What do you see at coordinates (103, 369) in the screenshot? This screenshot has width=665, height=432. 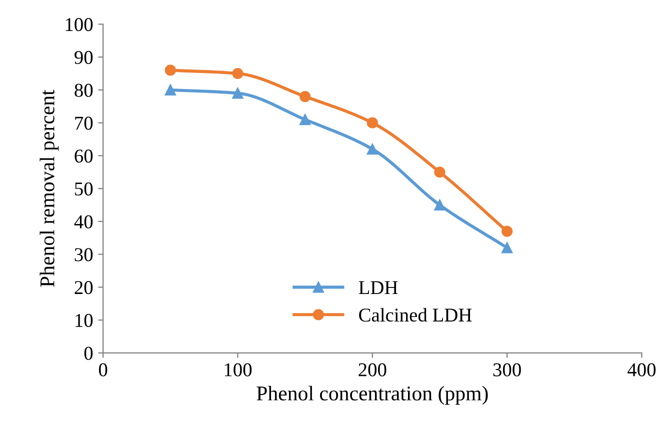 I see `x-tick-label: 0` at bounding box center [103, 369].